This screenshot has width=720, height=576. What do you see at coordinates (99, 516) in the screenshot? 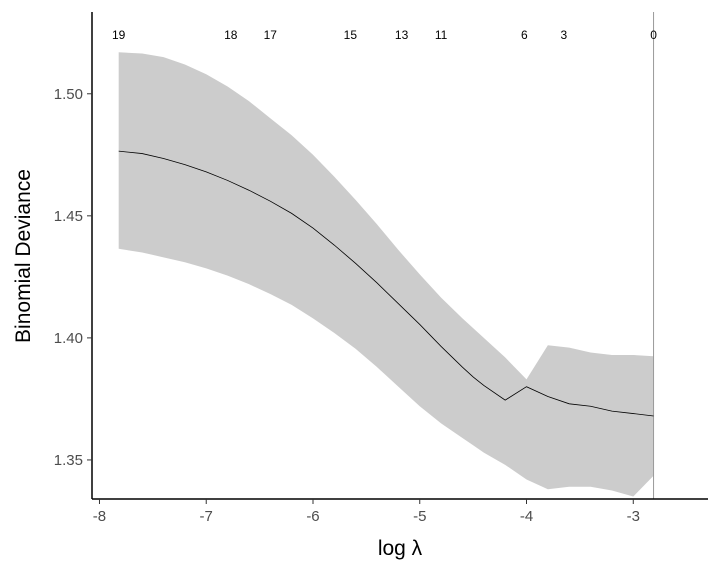
I see `x-tick-label: -8` at bounding box center [99, 516].